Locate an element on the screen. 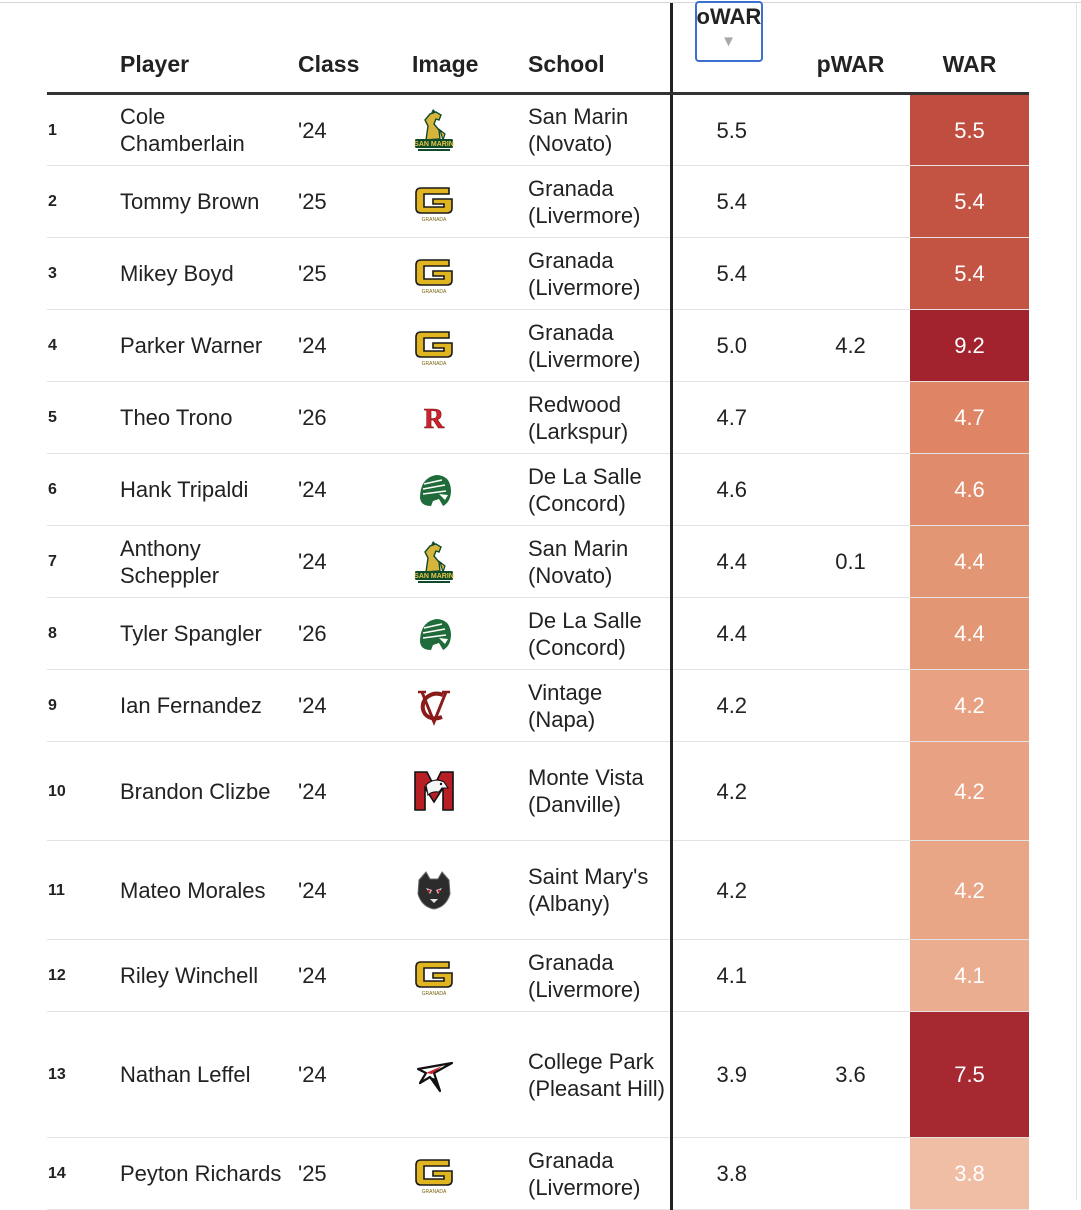  column-header-owar: oWAR ▼ is located at coordinates (730, 48).